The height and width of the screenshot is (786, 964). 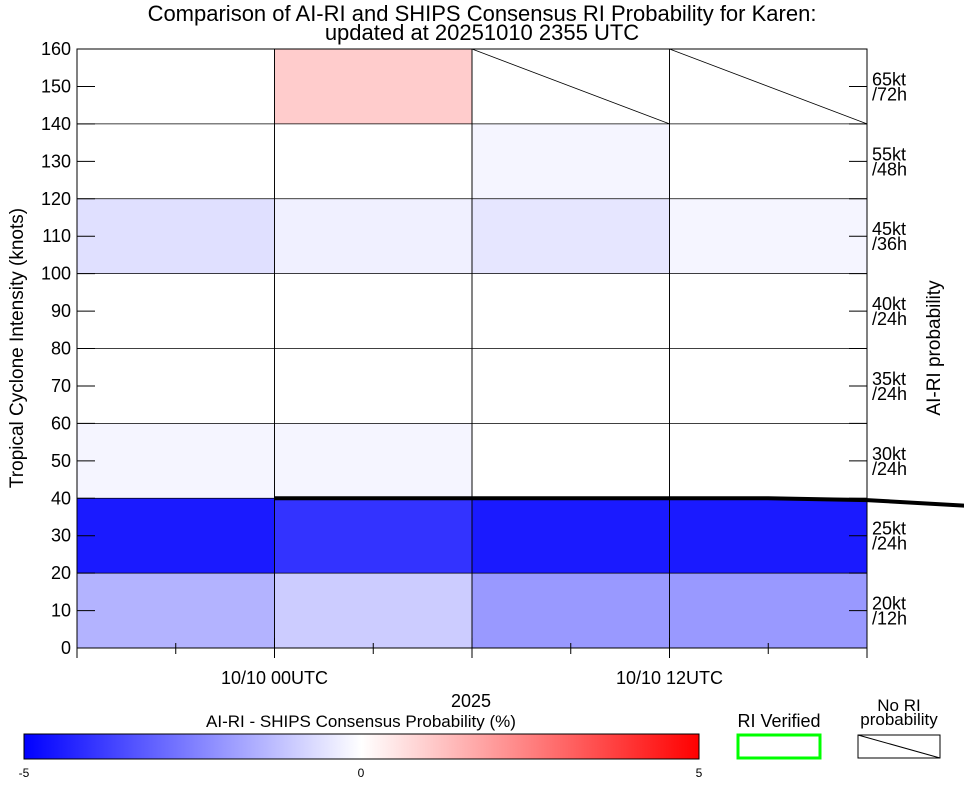 I want to click on x-tick-label: 10/10 12UTC, so click(x=669, y=678).